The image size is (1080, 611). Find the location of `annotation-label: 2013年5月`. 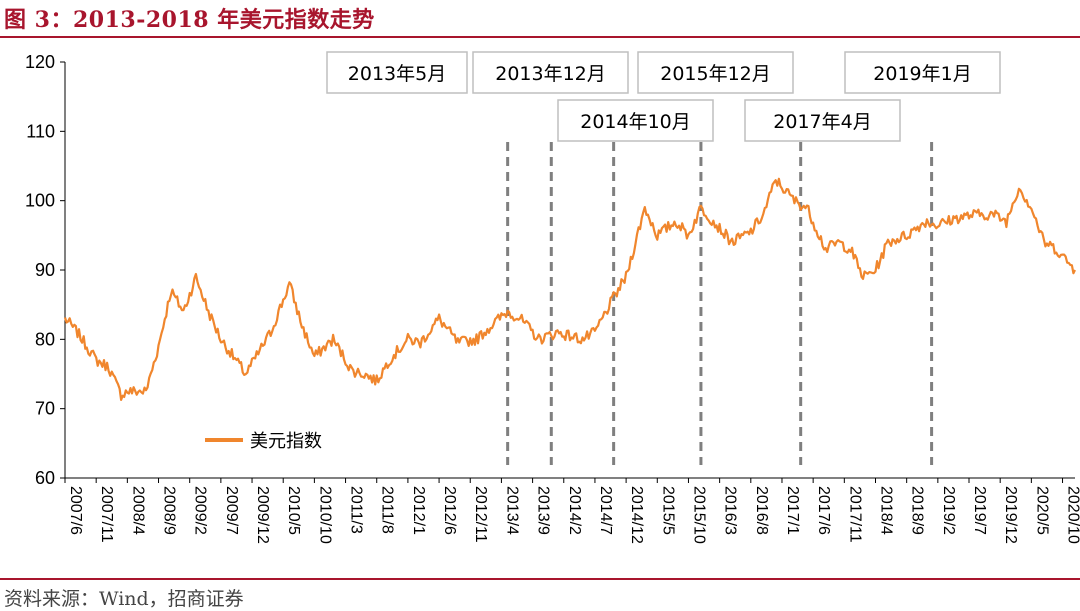

annotation-label: 2013年5月 is located at coordinates (397, 74).